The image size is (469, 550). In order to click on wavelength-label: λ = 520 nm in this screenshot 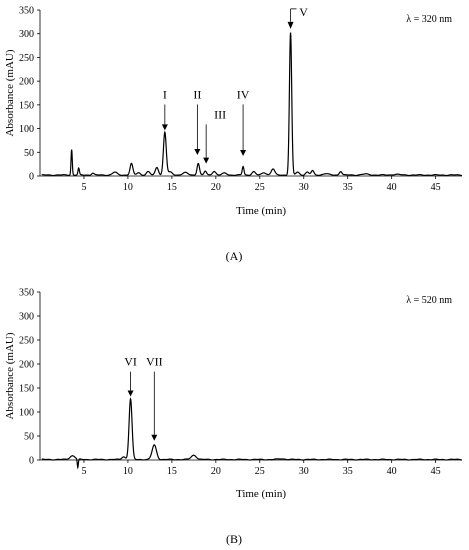, I will do `click(429, 300)`.